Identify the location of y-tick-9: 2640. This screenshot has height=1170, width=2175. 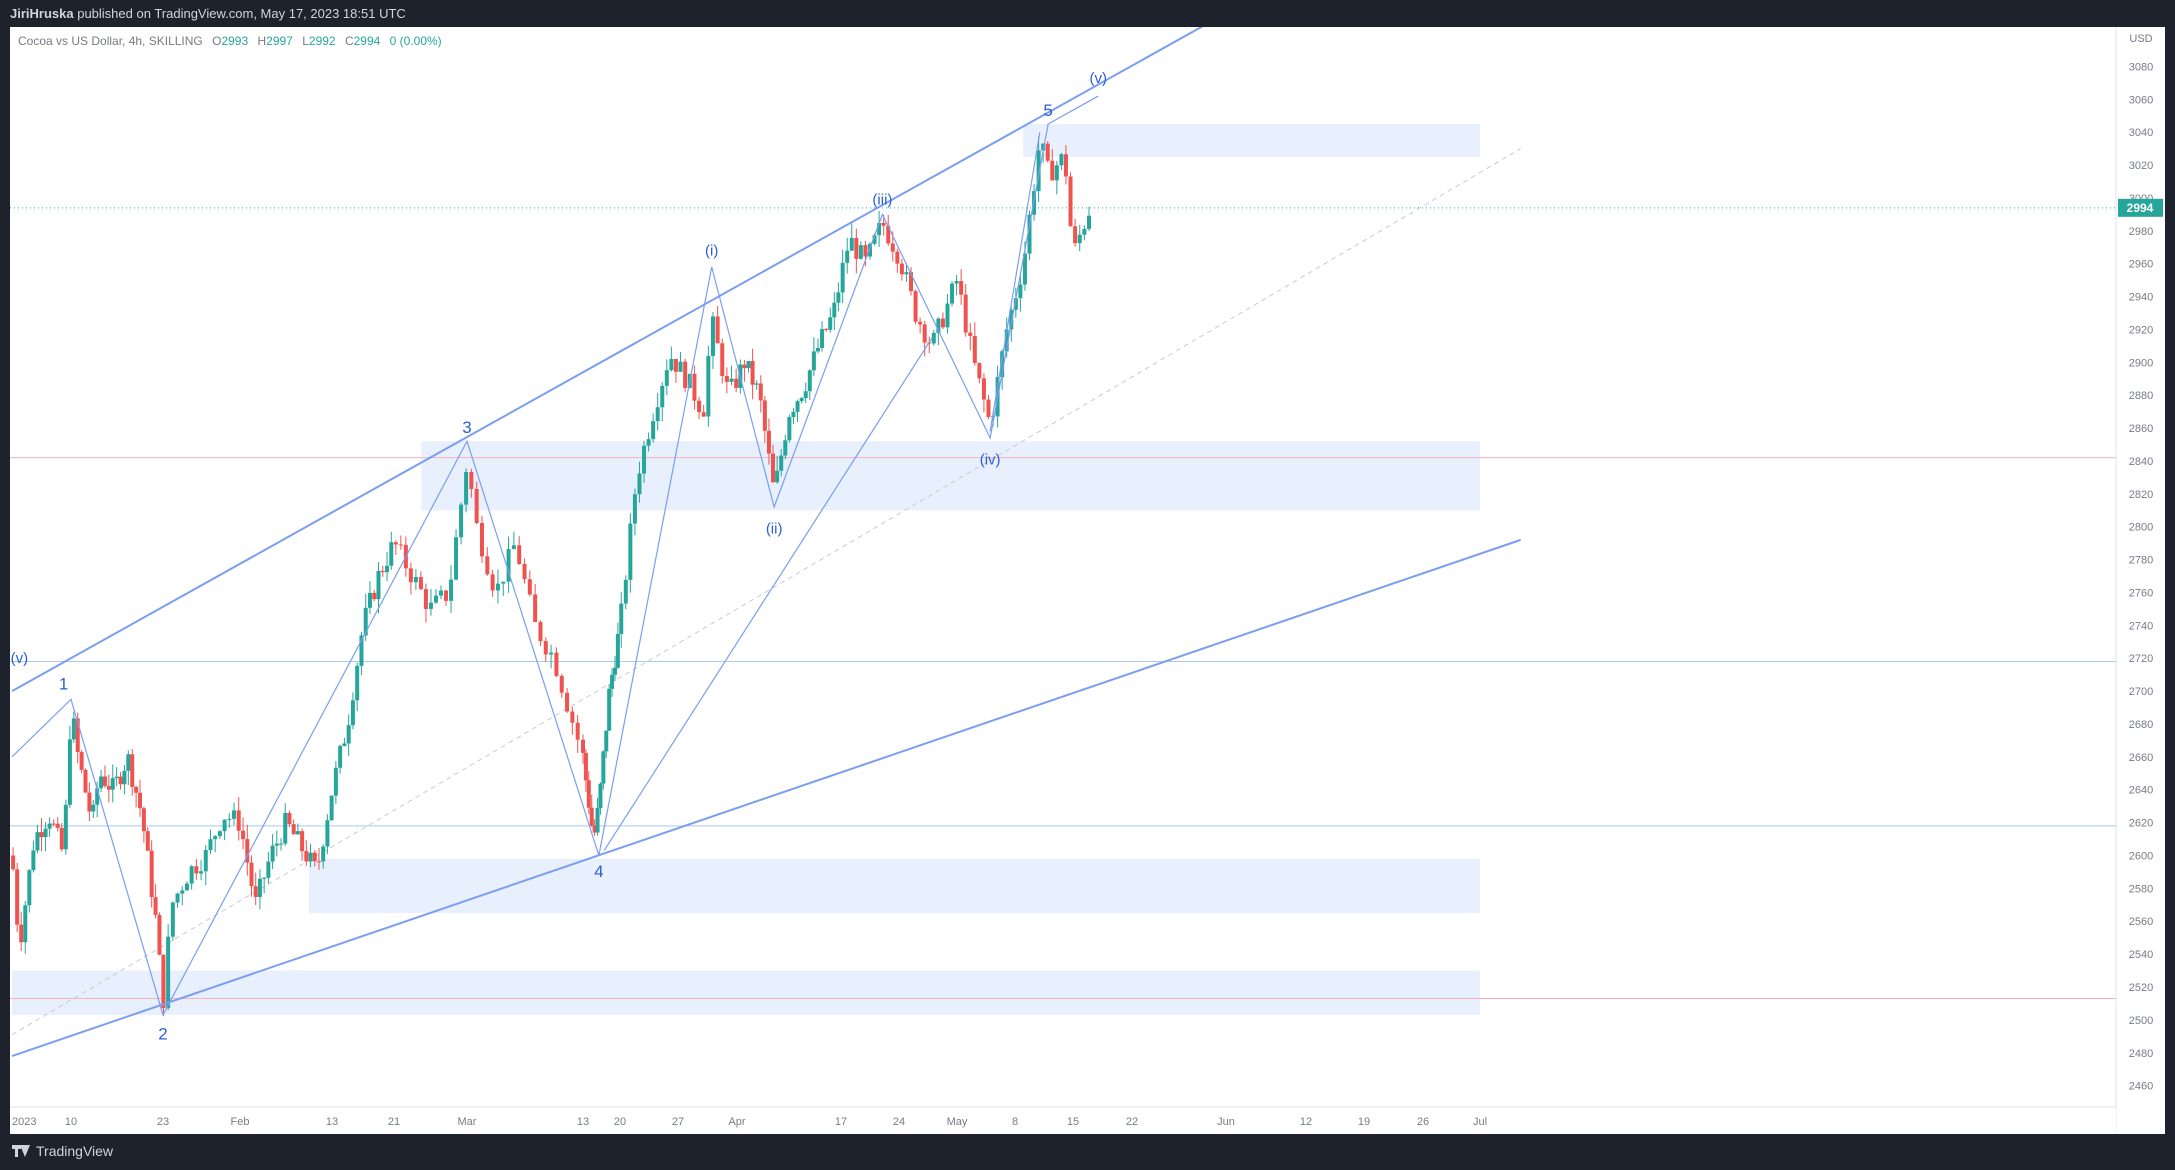
(2141, 791).